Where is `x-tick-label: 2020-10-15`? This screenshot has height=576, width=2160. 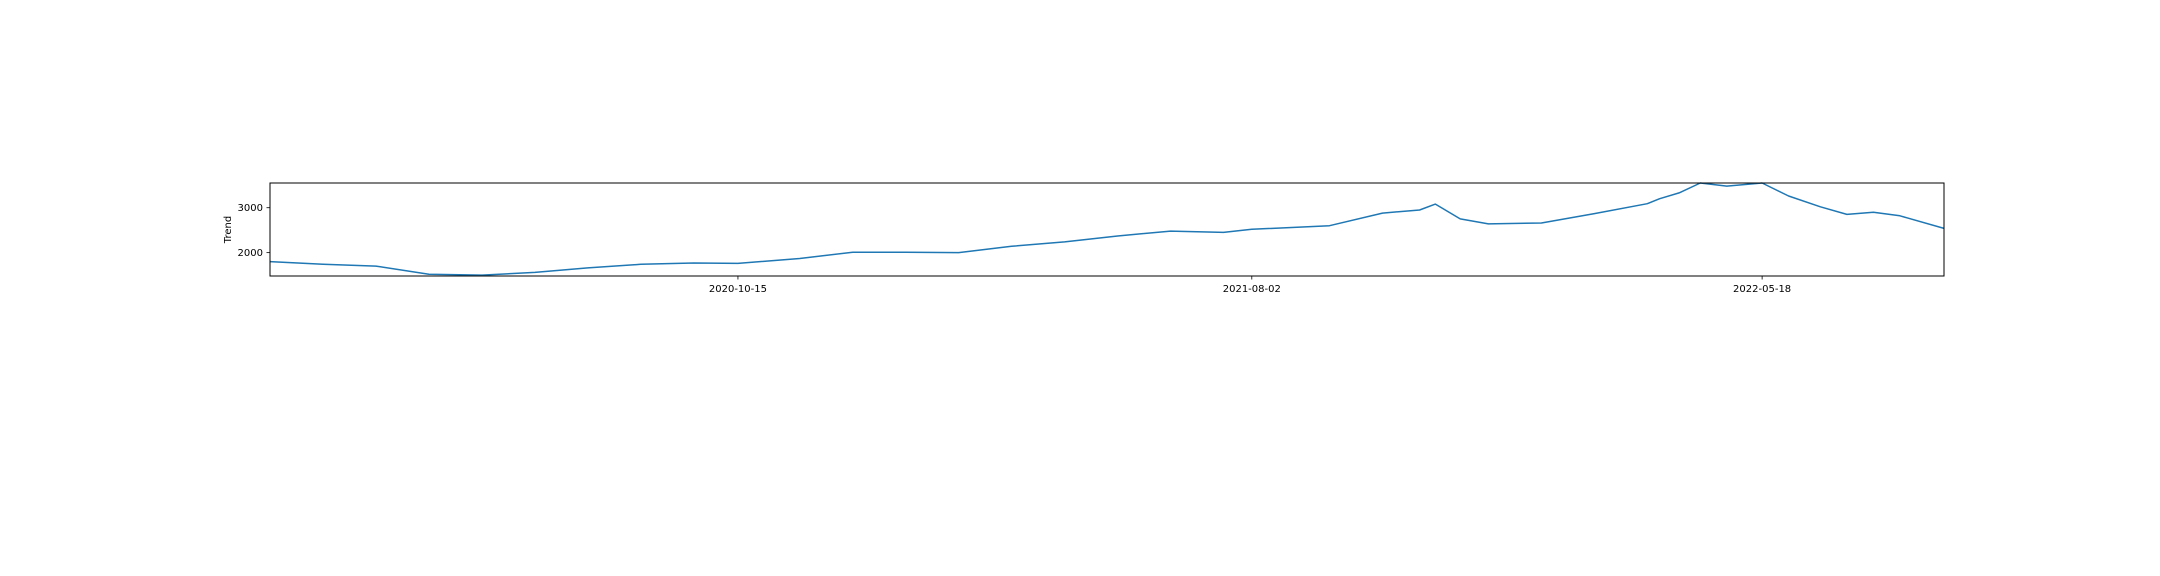
x-tick-label: 2020-10-15 is located at coordinates (738, 289).